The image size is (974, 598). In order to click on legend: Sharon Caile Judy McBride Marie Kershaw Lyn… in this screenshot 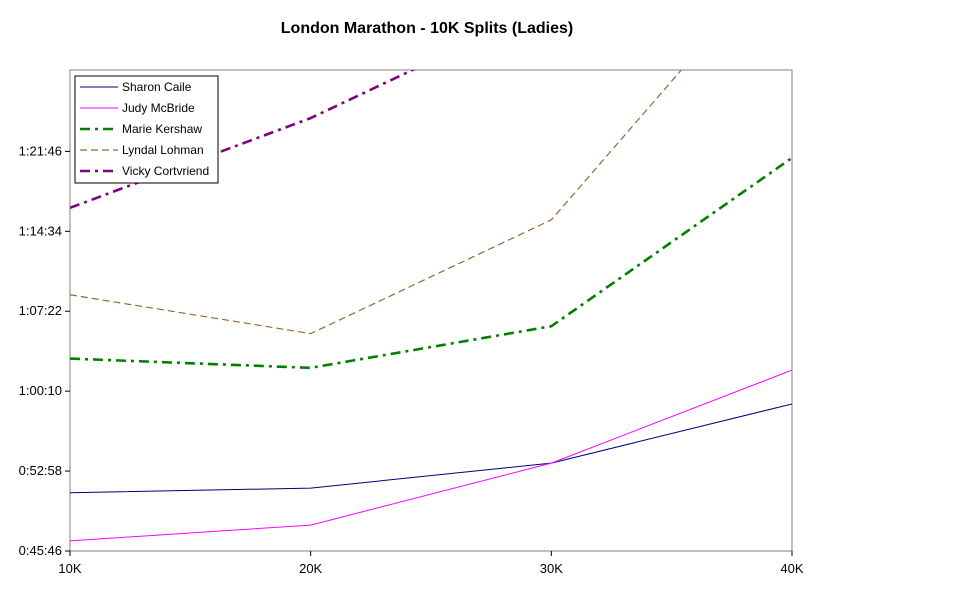, I will do `click(146, 129)`.